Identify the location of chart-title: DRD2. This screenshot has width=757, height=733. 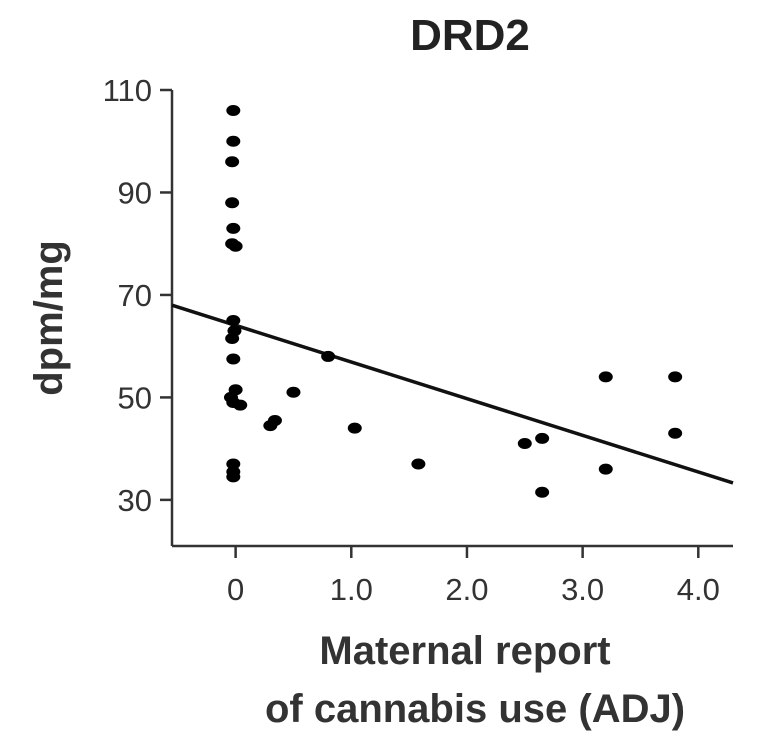
(470, 35).